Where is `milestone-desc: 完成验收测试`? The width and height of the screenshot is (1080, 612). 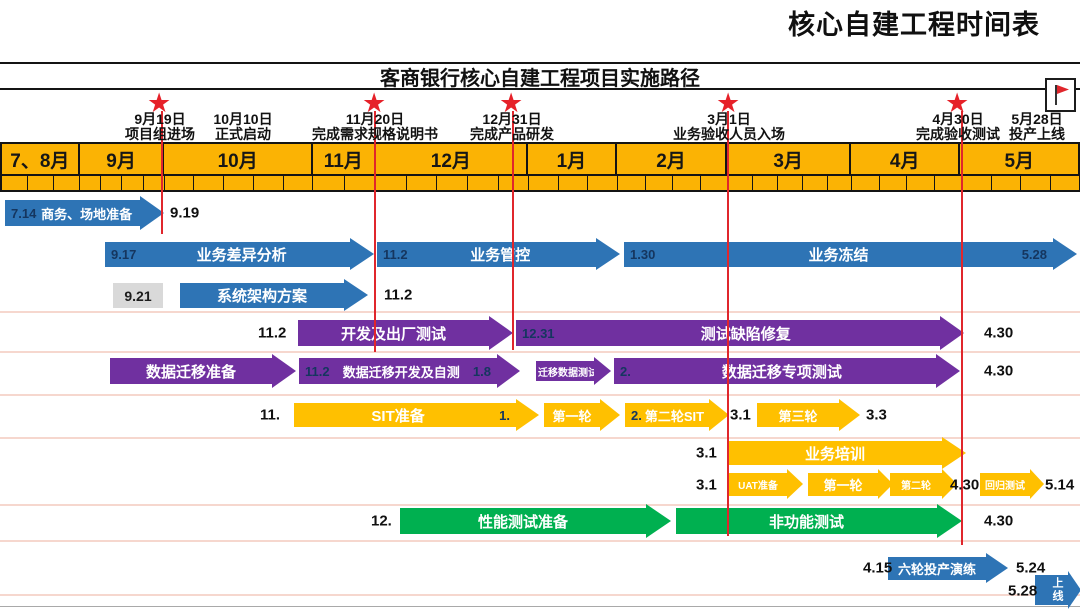 milestone-desc: 完成验收测试 is located at coordinates (958, 134).